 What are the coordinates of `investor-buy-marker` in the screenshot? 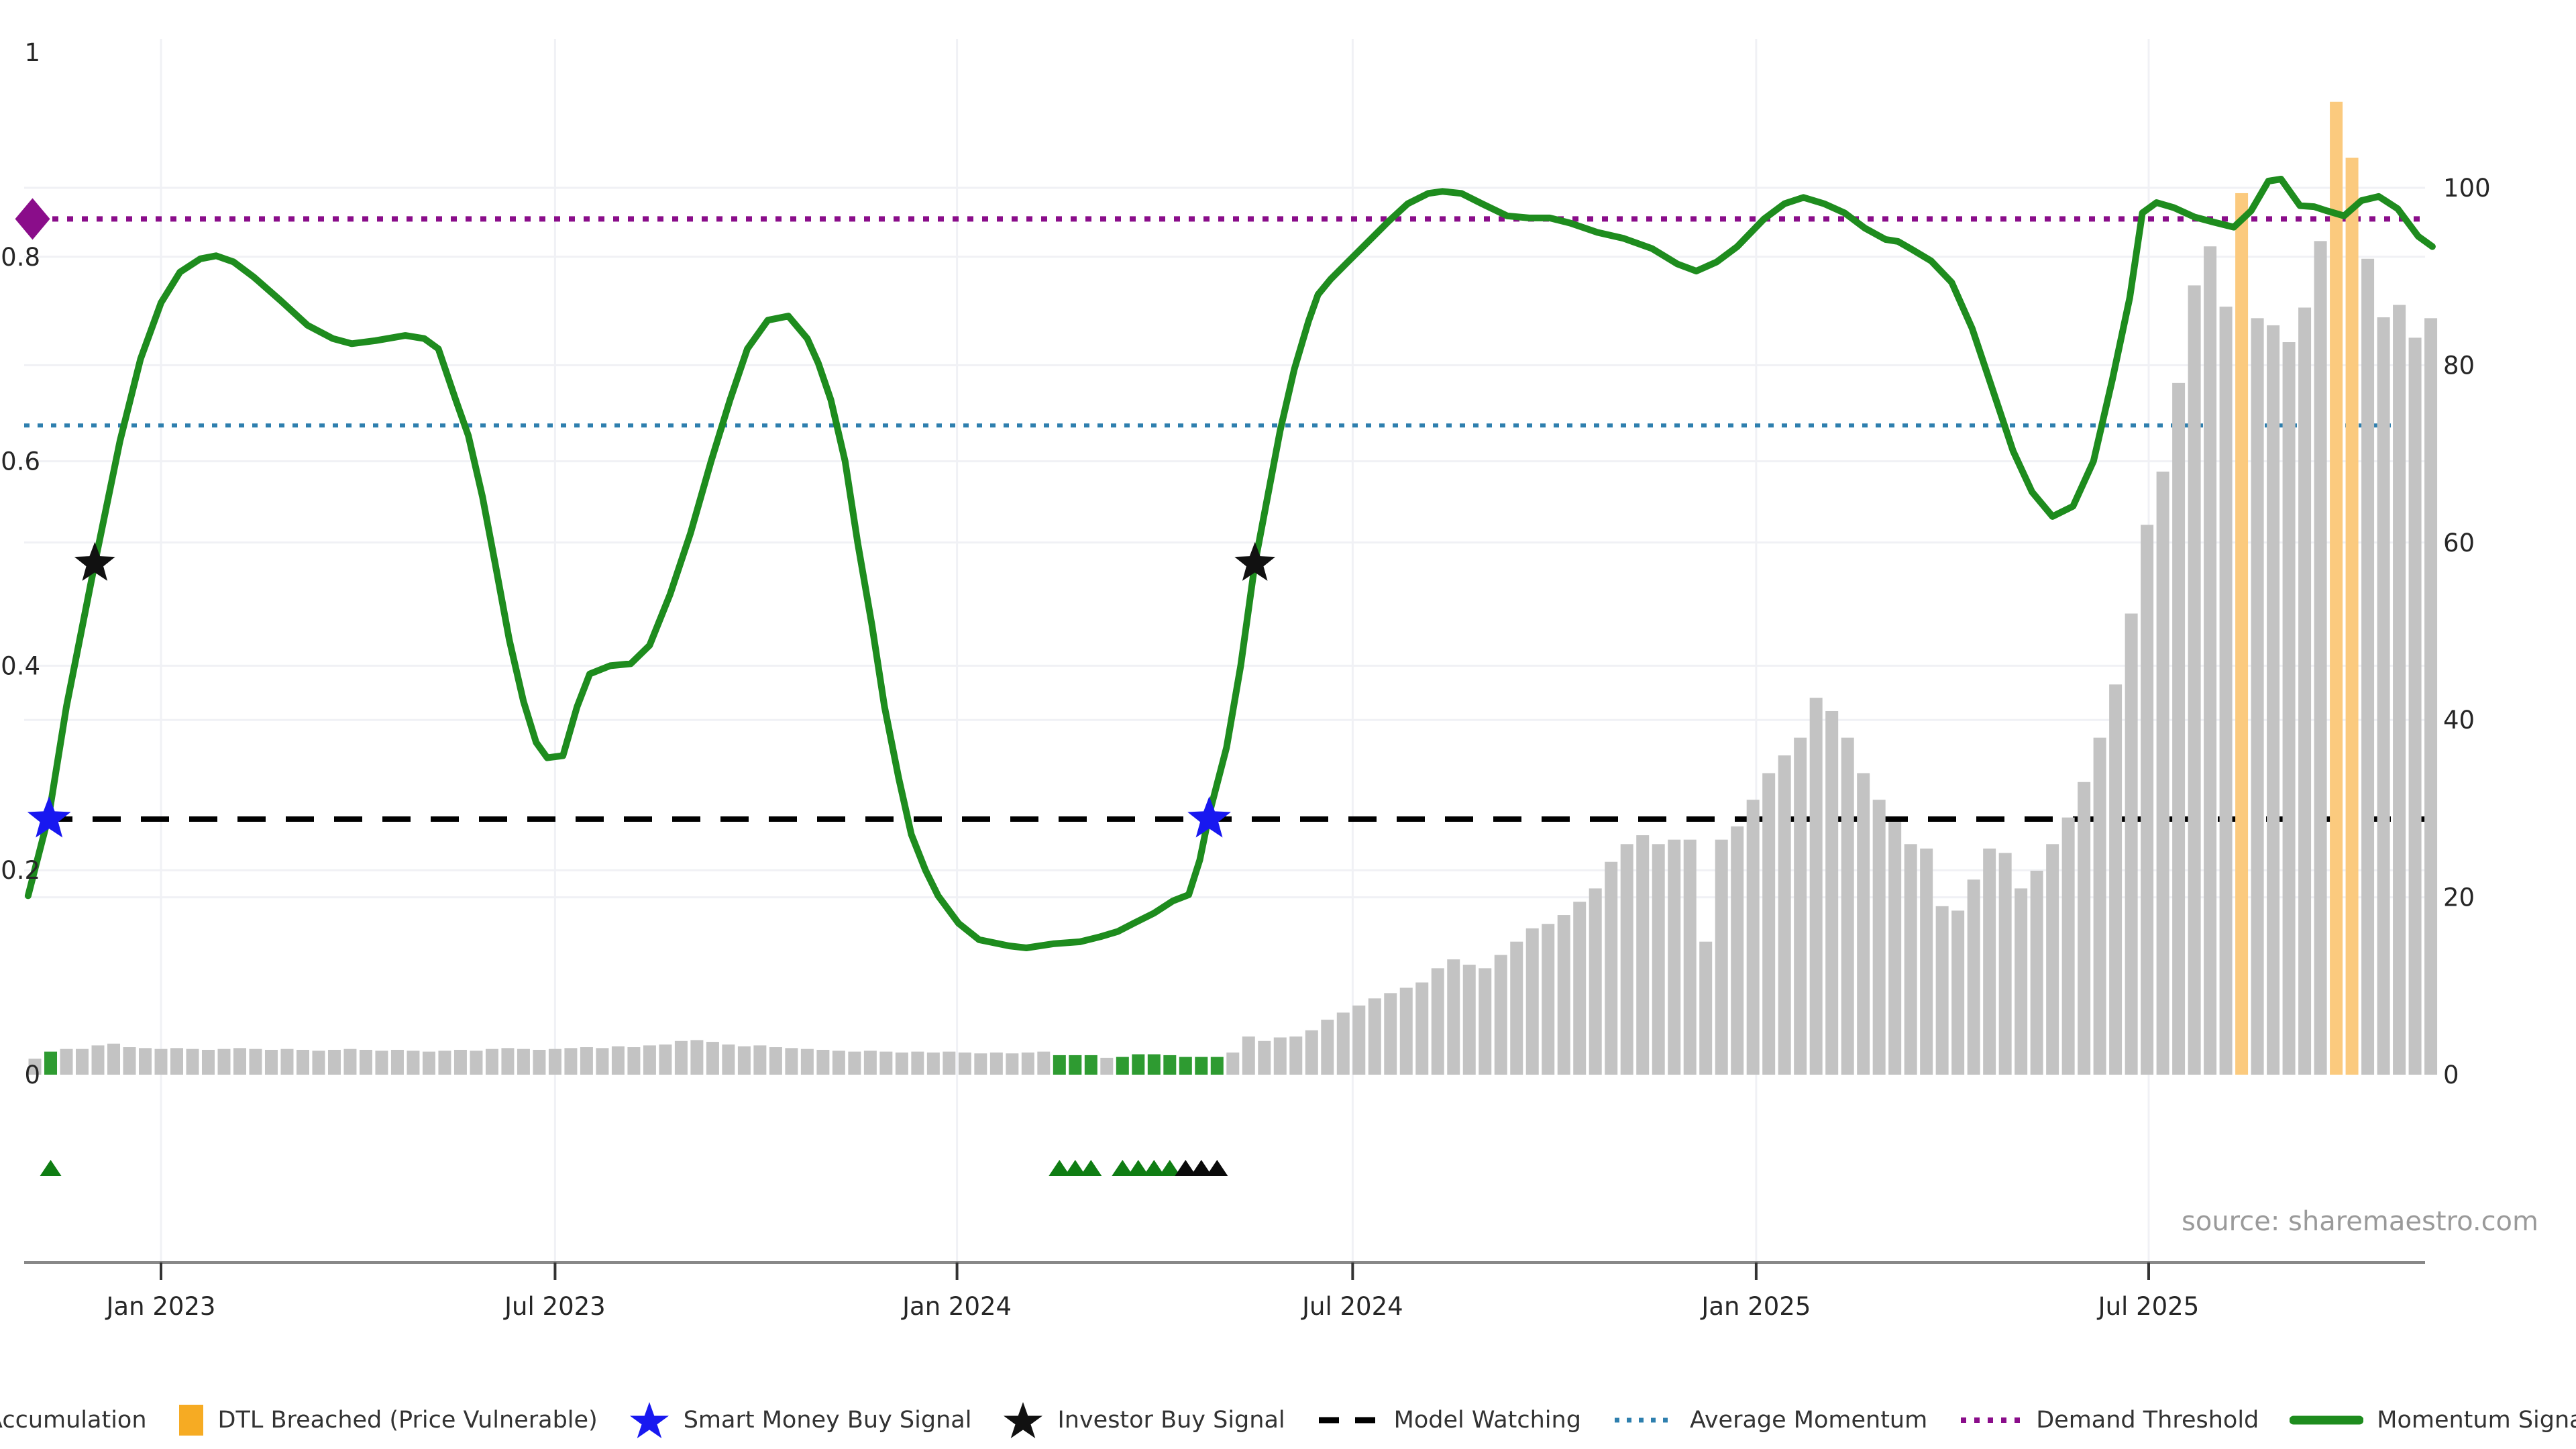 It's located at (94, 561).